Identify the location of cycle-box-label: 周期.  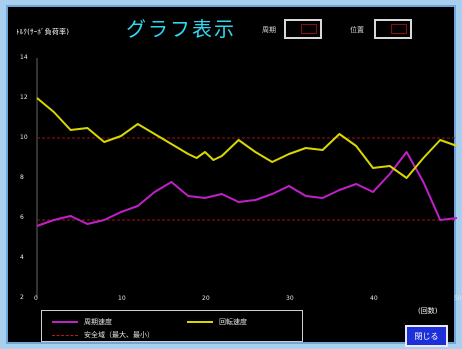
(269, 30).